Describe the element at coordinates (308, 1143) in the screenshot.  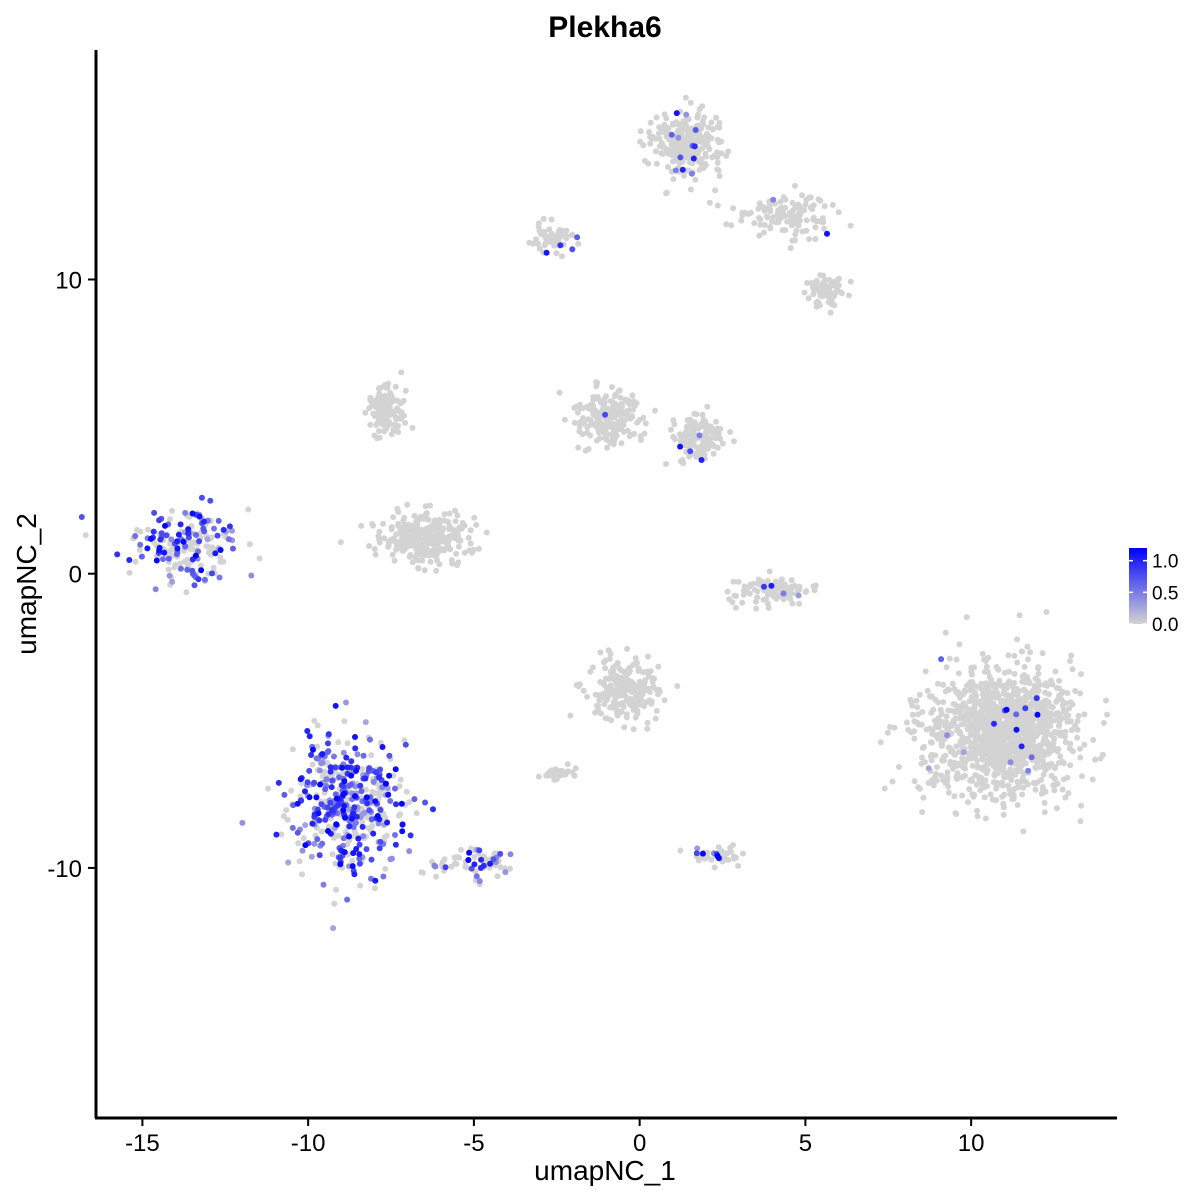
I see `x-tick-label: -10` at that location.